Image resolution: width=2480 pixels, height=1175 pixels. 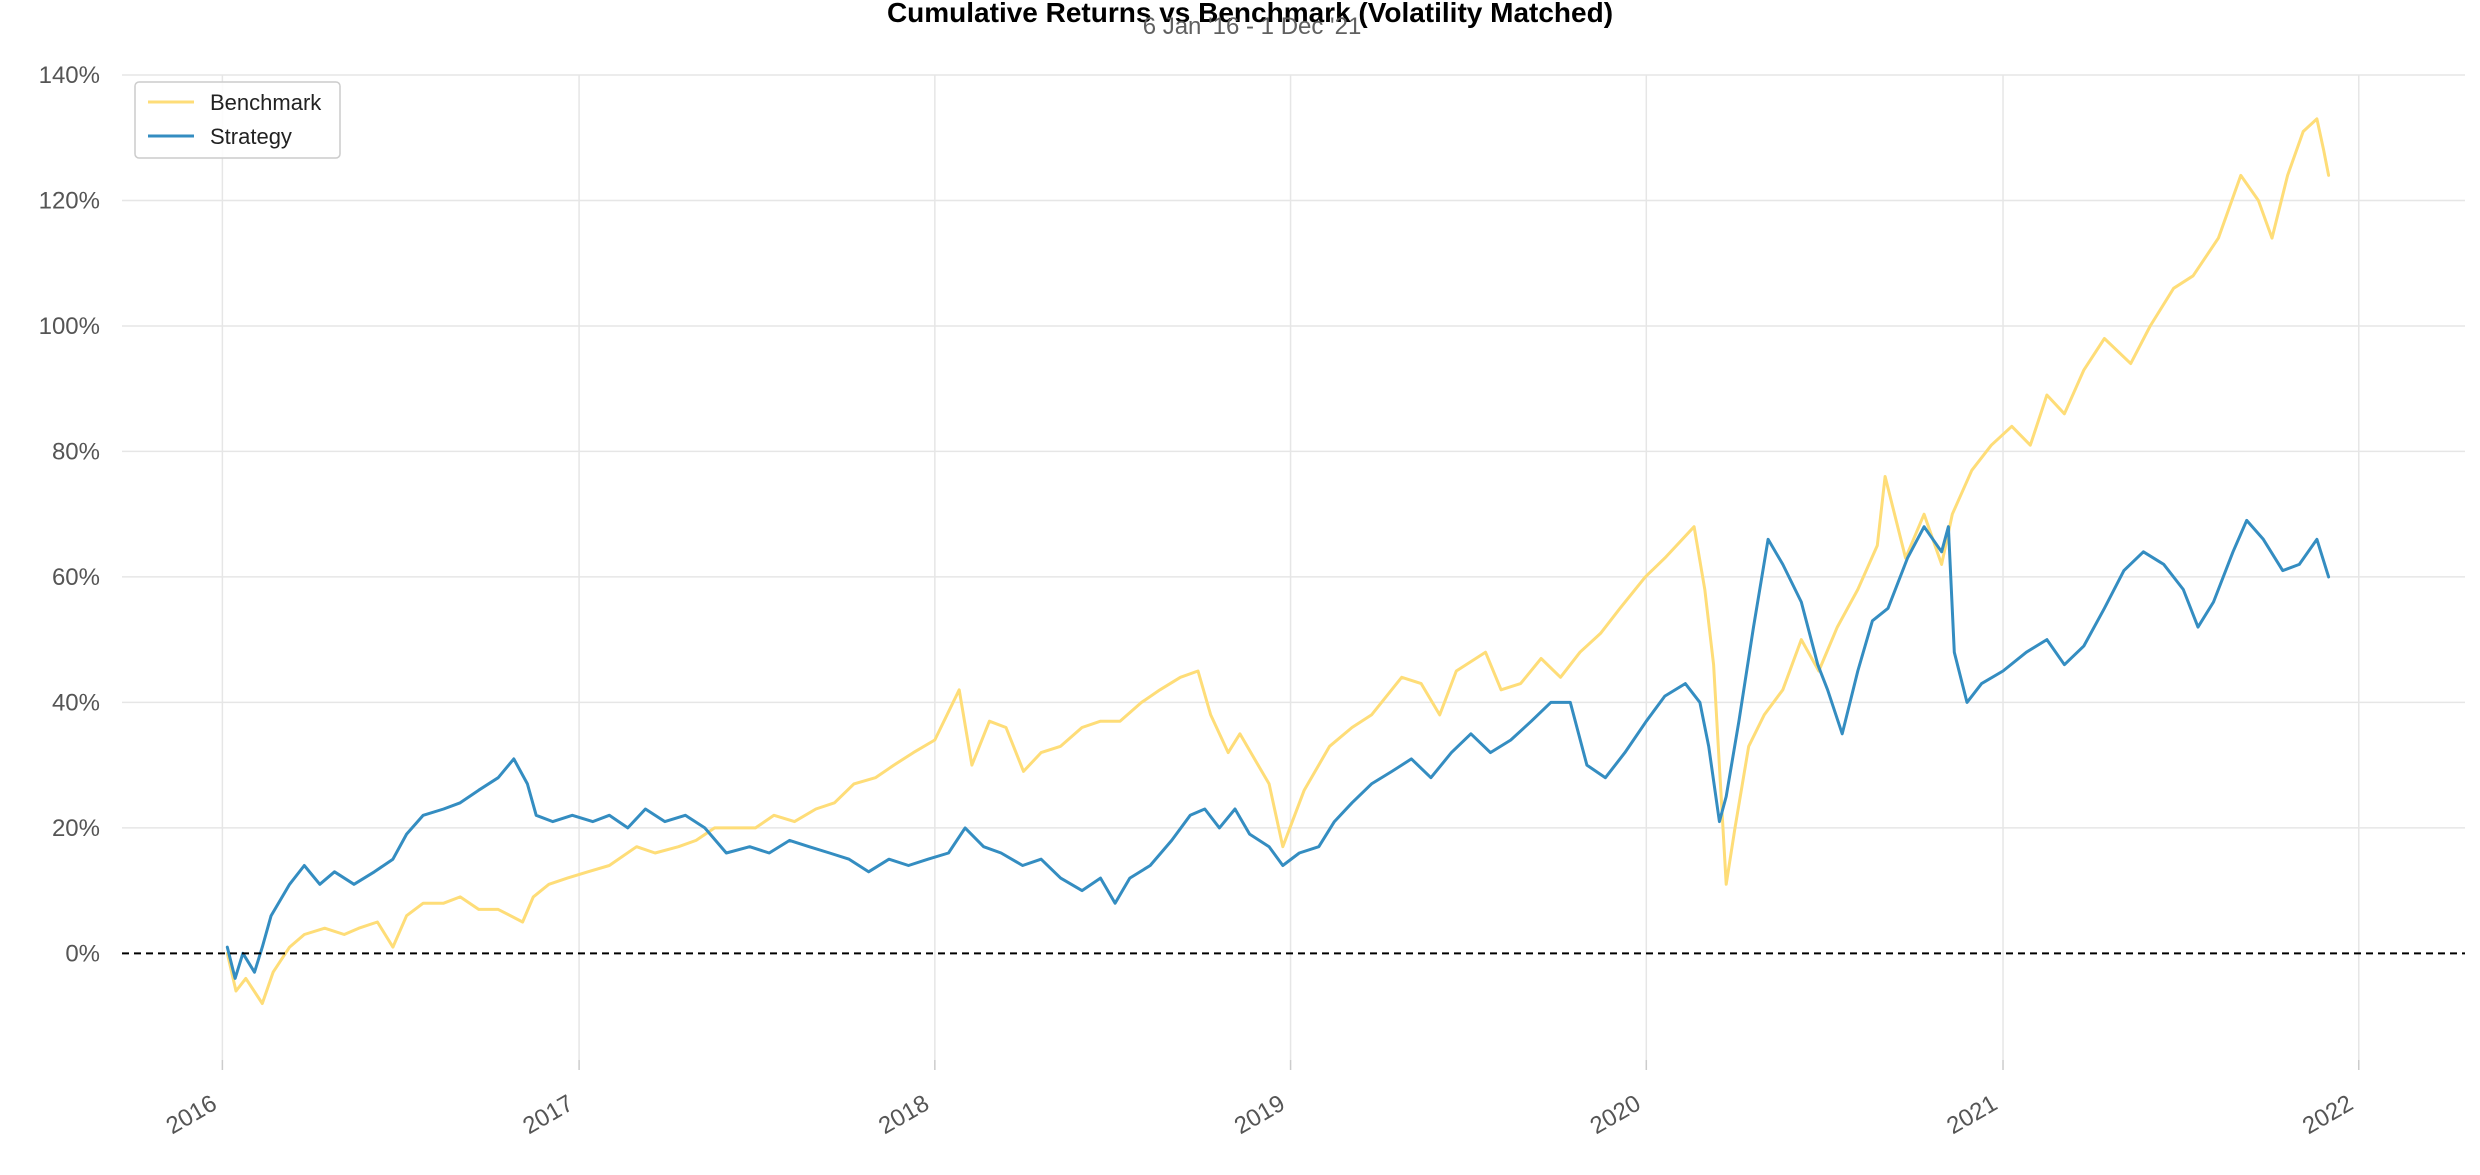 What do you see at coordinates (76, 451) in the screenshot?
I see `y-tick-label: 80%` at bounding box center [76, 451].